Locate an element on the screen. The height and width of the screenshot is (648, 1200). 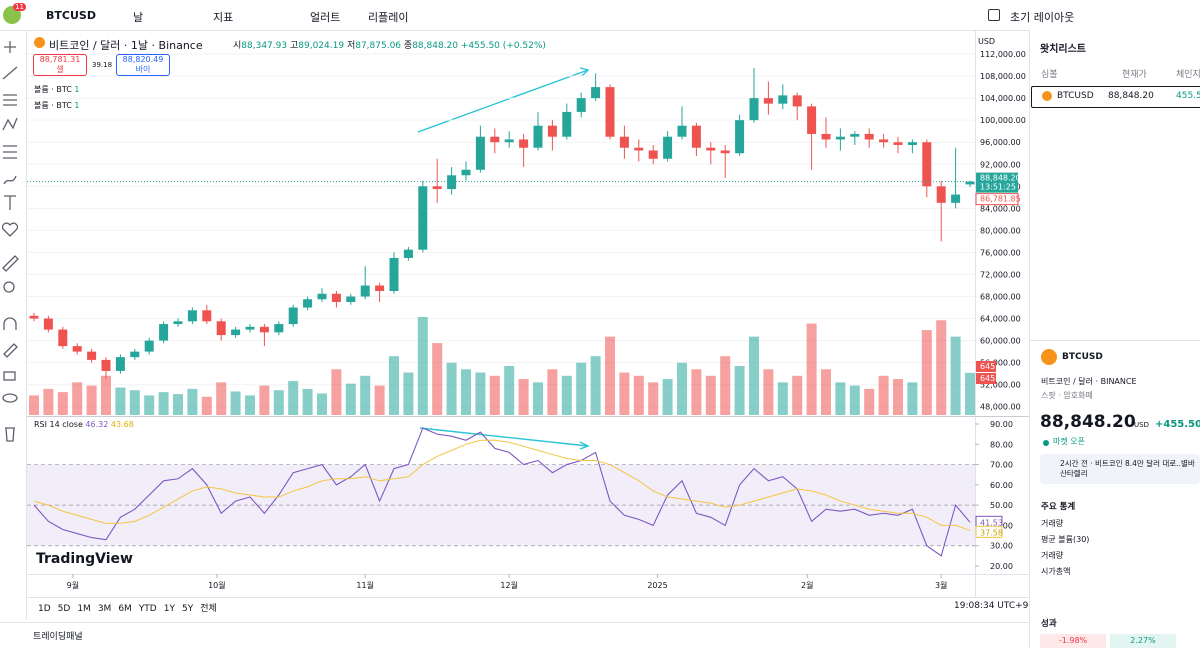
x-tick-label: 12월 is located at coordinates (509, 585).